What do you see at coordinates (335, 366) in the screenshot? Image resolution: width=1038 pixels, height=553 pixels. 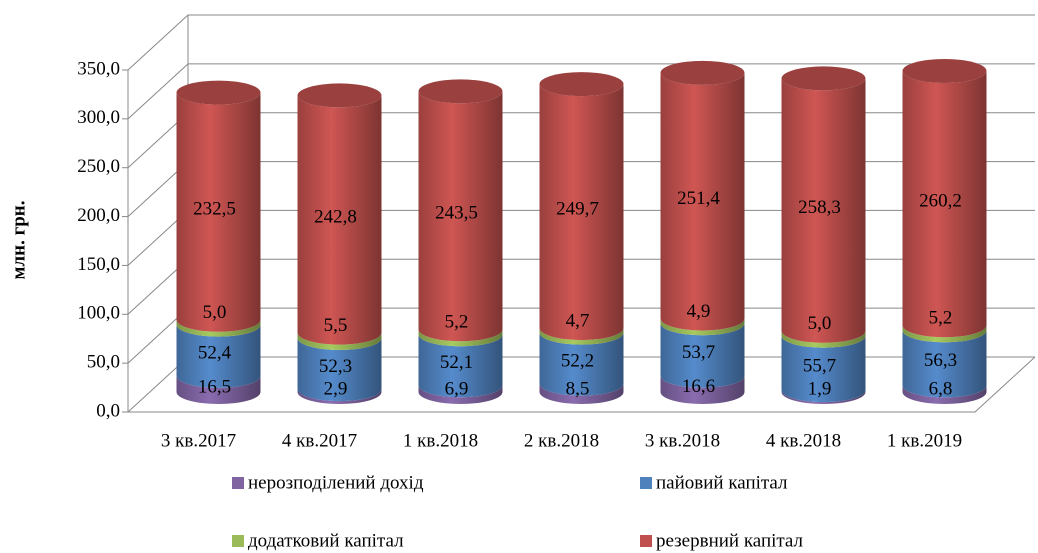 I see `value-label: 52,3` at bounding box center [335, 366].